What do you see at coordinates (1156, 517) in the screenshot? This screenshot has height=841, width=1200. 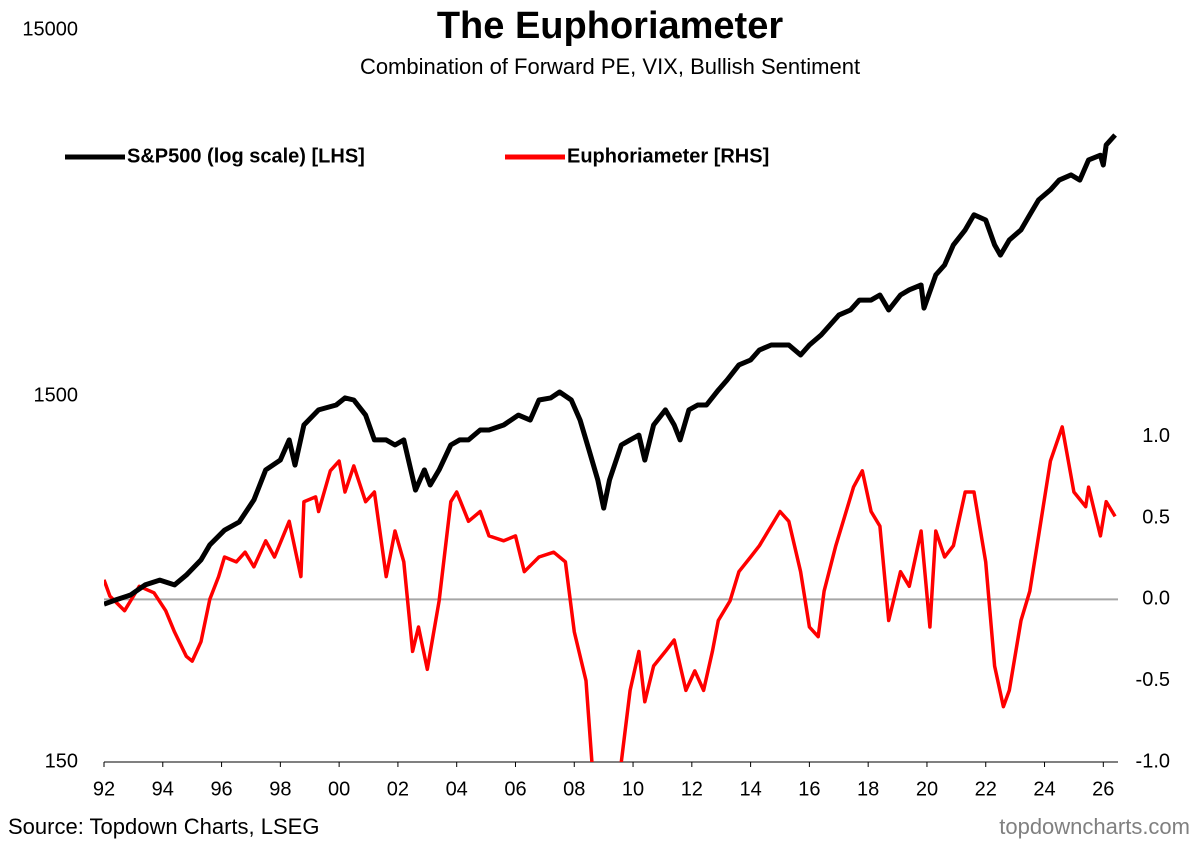 I see `y2-tick-label: 0.5` at bounding box center [1156, 517].